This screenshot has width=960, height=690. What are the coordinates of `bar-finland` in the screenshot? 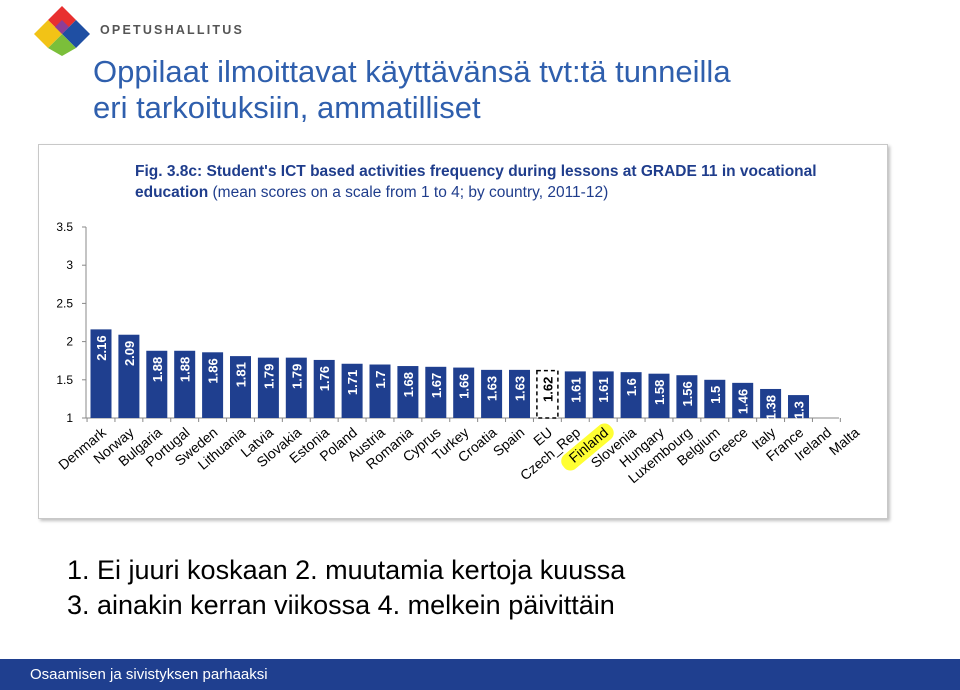 It's located at (603, 394).